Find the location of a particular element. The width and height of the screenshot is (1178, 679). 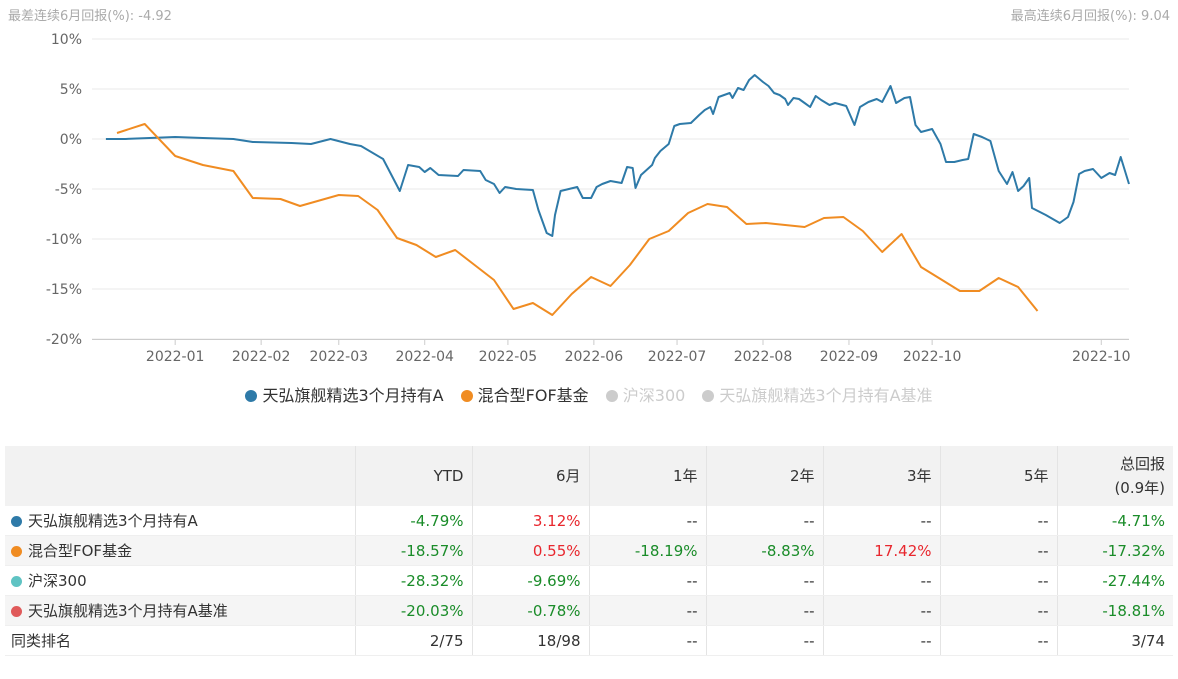

y-tick-label: -20% is located at coordinates (64, 340).